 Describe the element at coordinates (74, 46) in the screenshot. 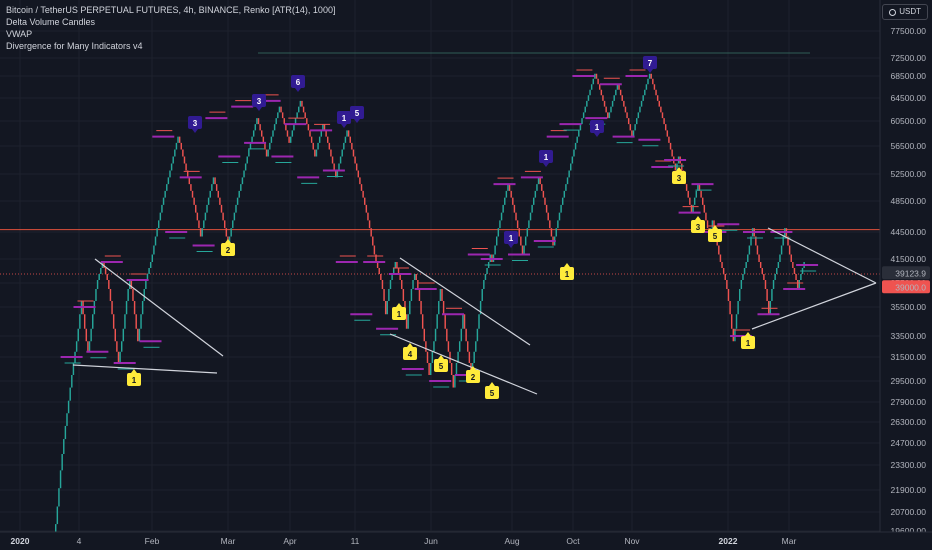

I see `indicator-divergence: Divergence for Many Indicators v4` at that location.